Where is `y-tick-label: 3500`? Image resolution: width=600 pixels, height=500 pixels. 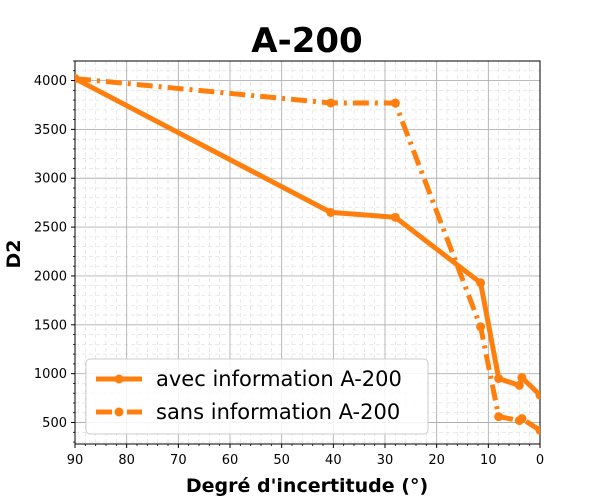 y-tick-label: 3500 is located at coordinates (50, 130).